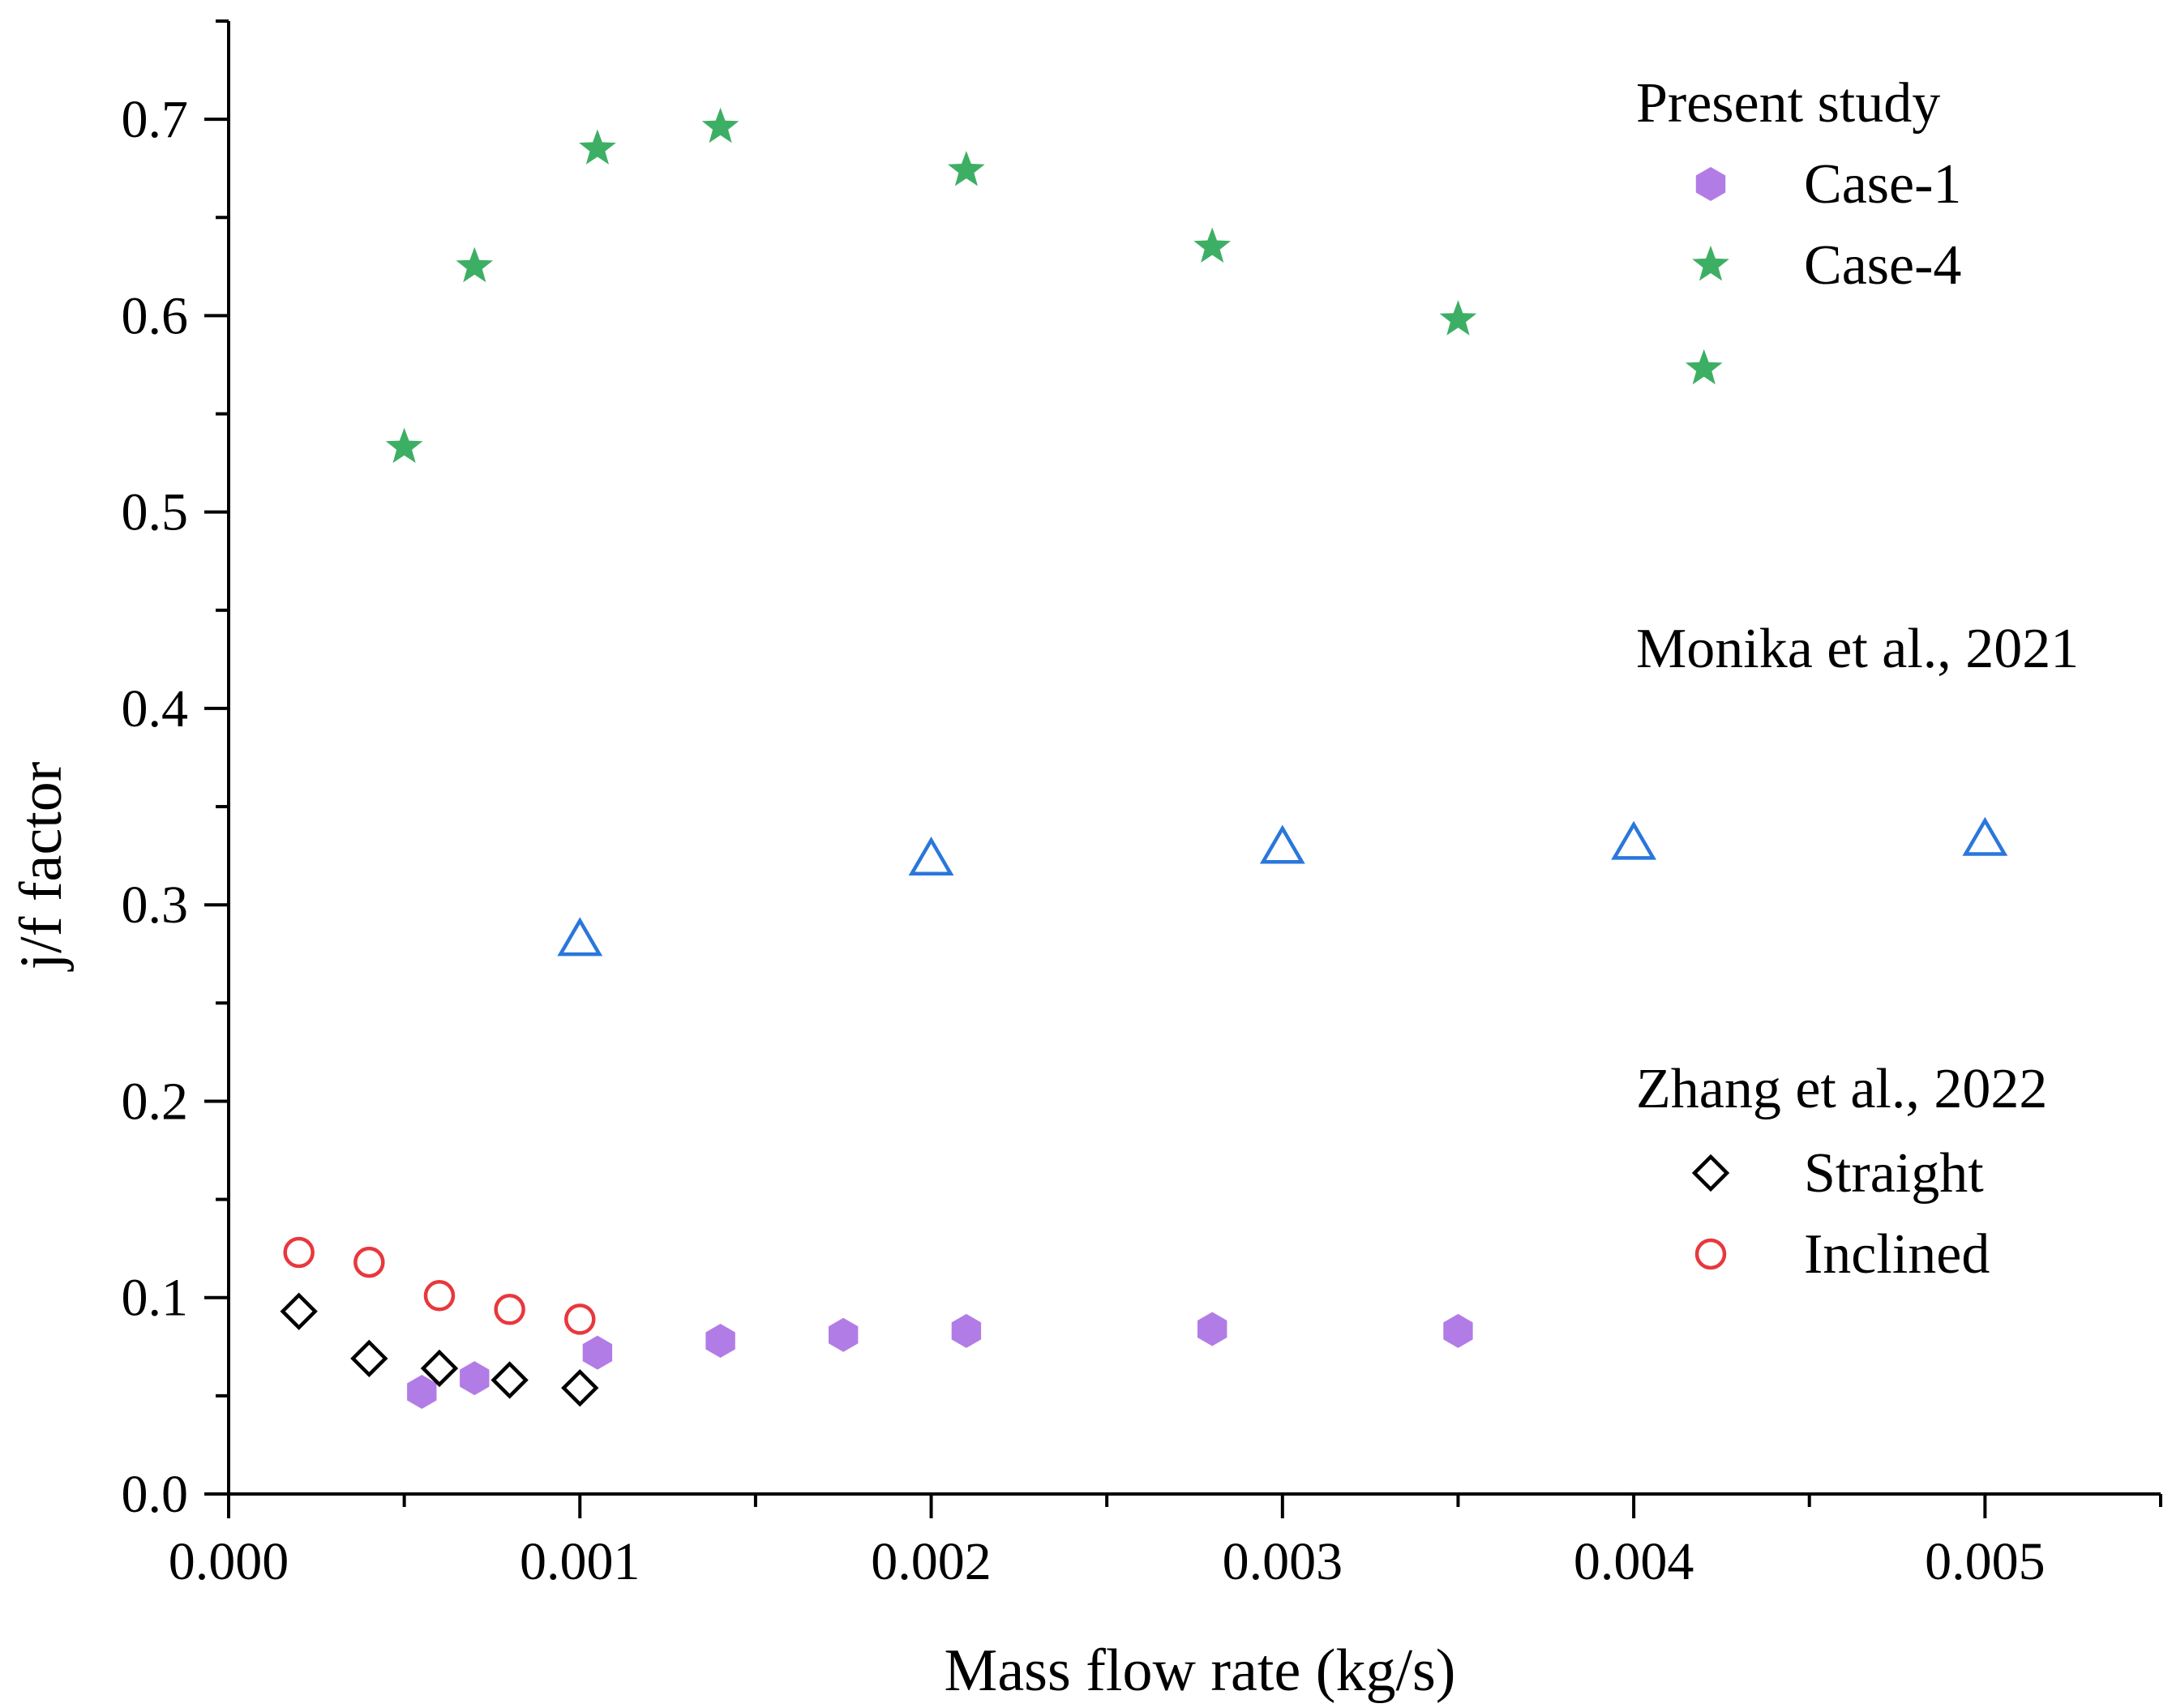  What do you see at coordinates (155, 1298) in the screenshot?
I see `y-tick-label: 0.1` at bounding box center [155, 1298].